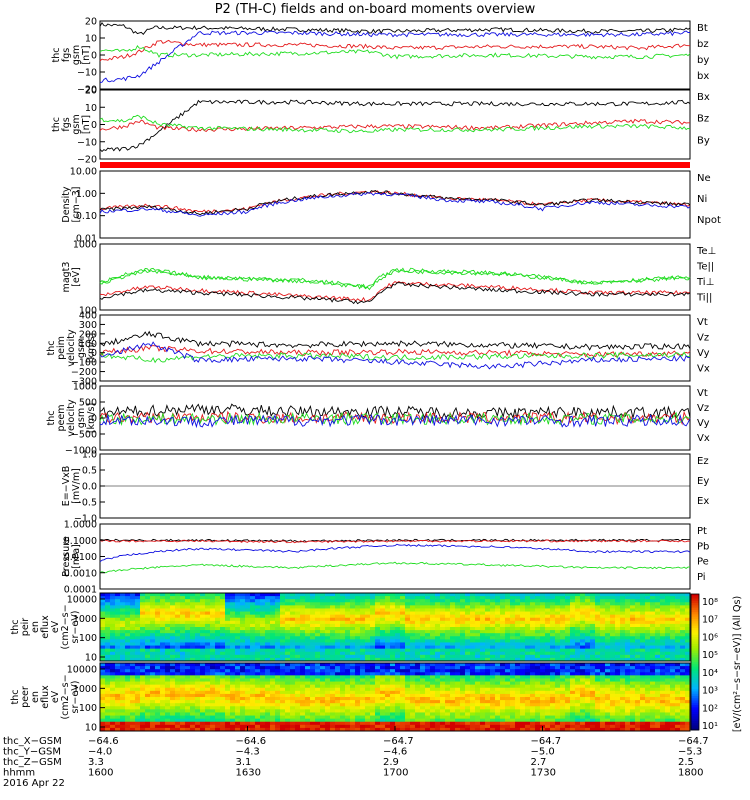 This screenshot has height=800, width=750. What do you see at coordinates (703, 60) in the screenshot?
I see `legend-fgs-gsm-2: by` at bounding box center [703, 60].